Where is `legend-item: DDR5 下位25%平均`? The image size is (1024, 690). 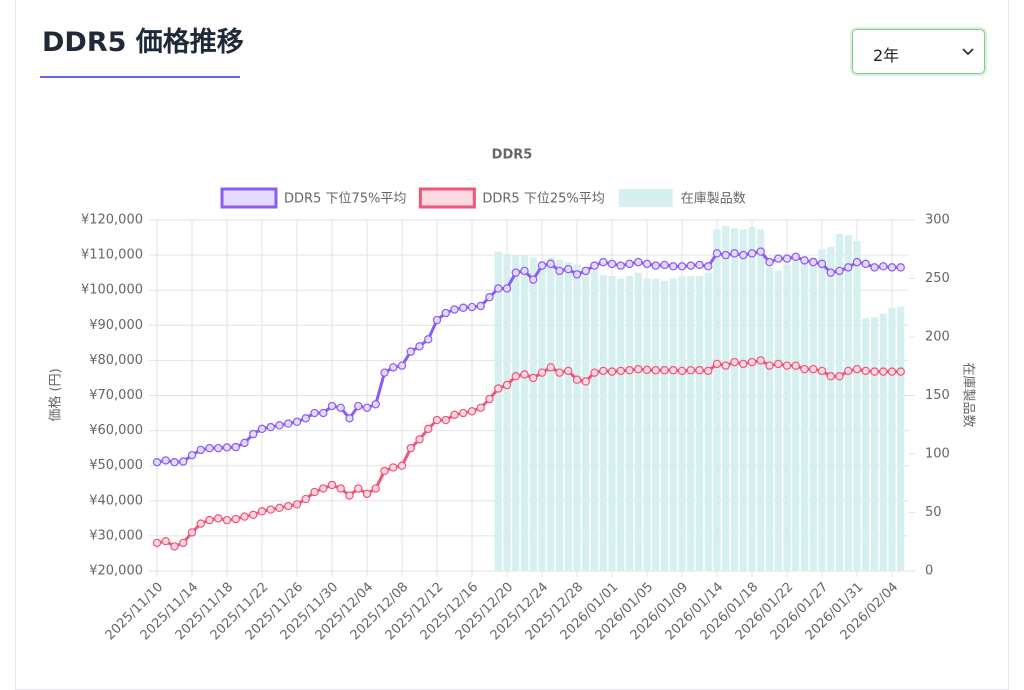 legend-item: DDR5 下位25%平均 is located at coordinates (511, 198).